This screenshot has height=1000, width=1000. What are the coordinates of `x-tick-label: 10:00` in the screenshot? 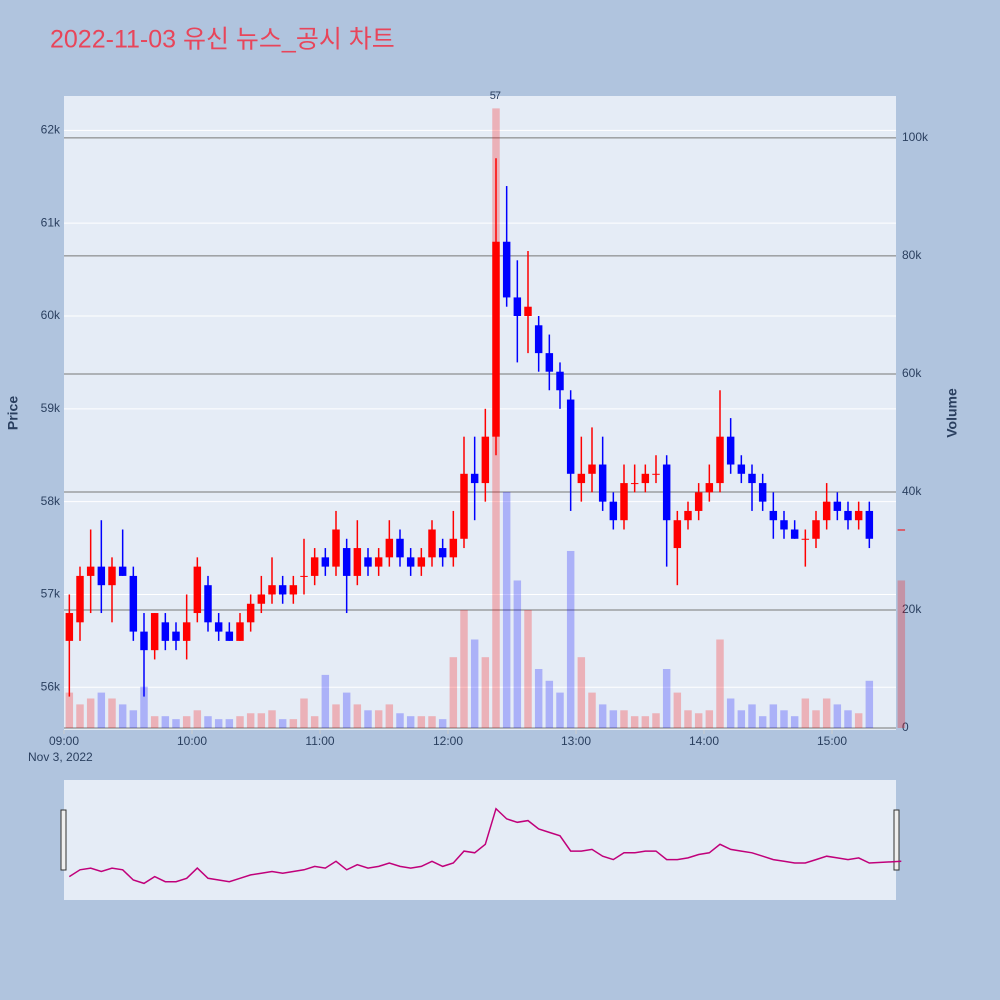 It's located at (192, 741).